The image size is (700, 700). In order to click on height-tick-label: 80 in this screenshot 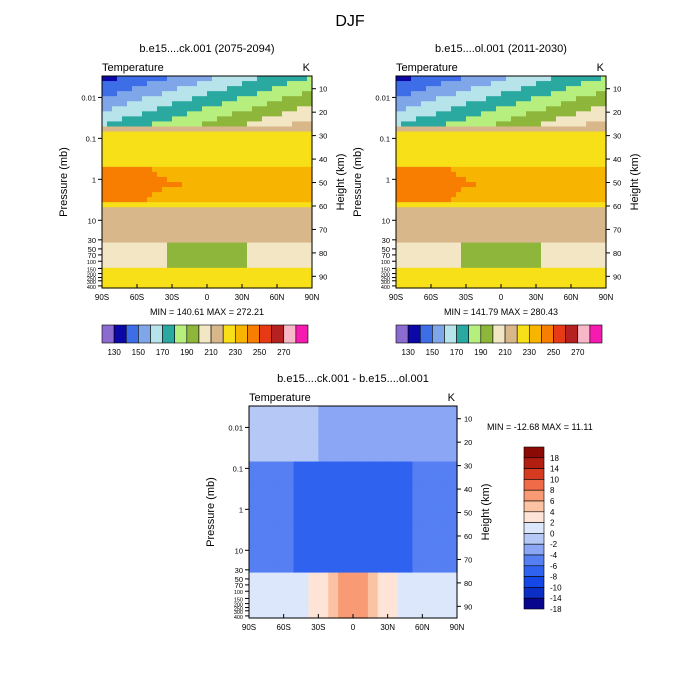, I will do `click(617, 253)`.